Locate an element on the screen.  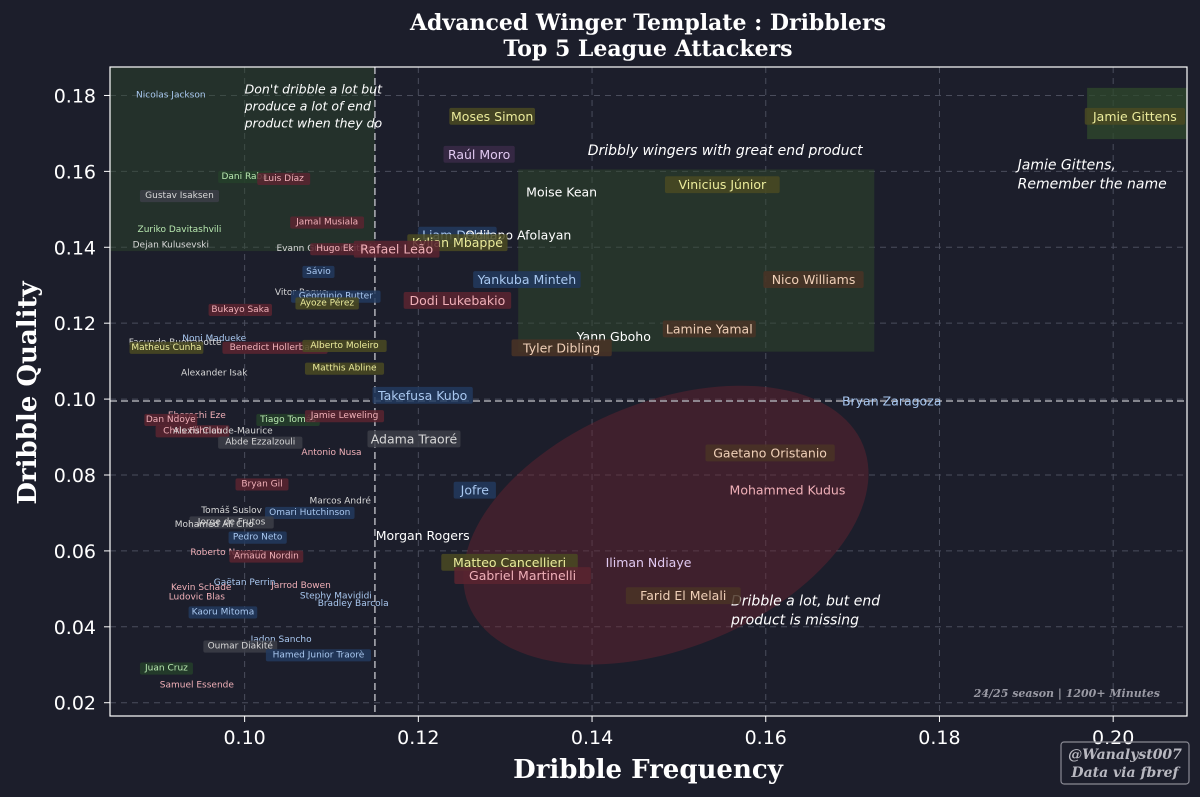
player-jorge-de-frutos: Jorge de Frutos is located at coordinates (231, 522).